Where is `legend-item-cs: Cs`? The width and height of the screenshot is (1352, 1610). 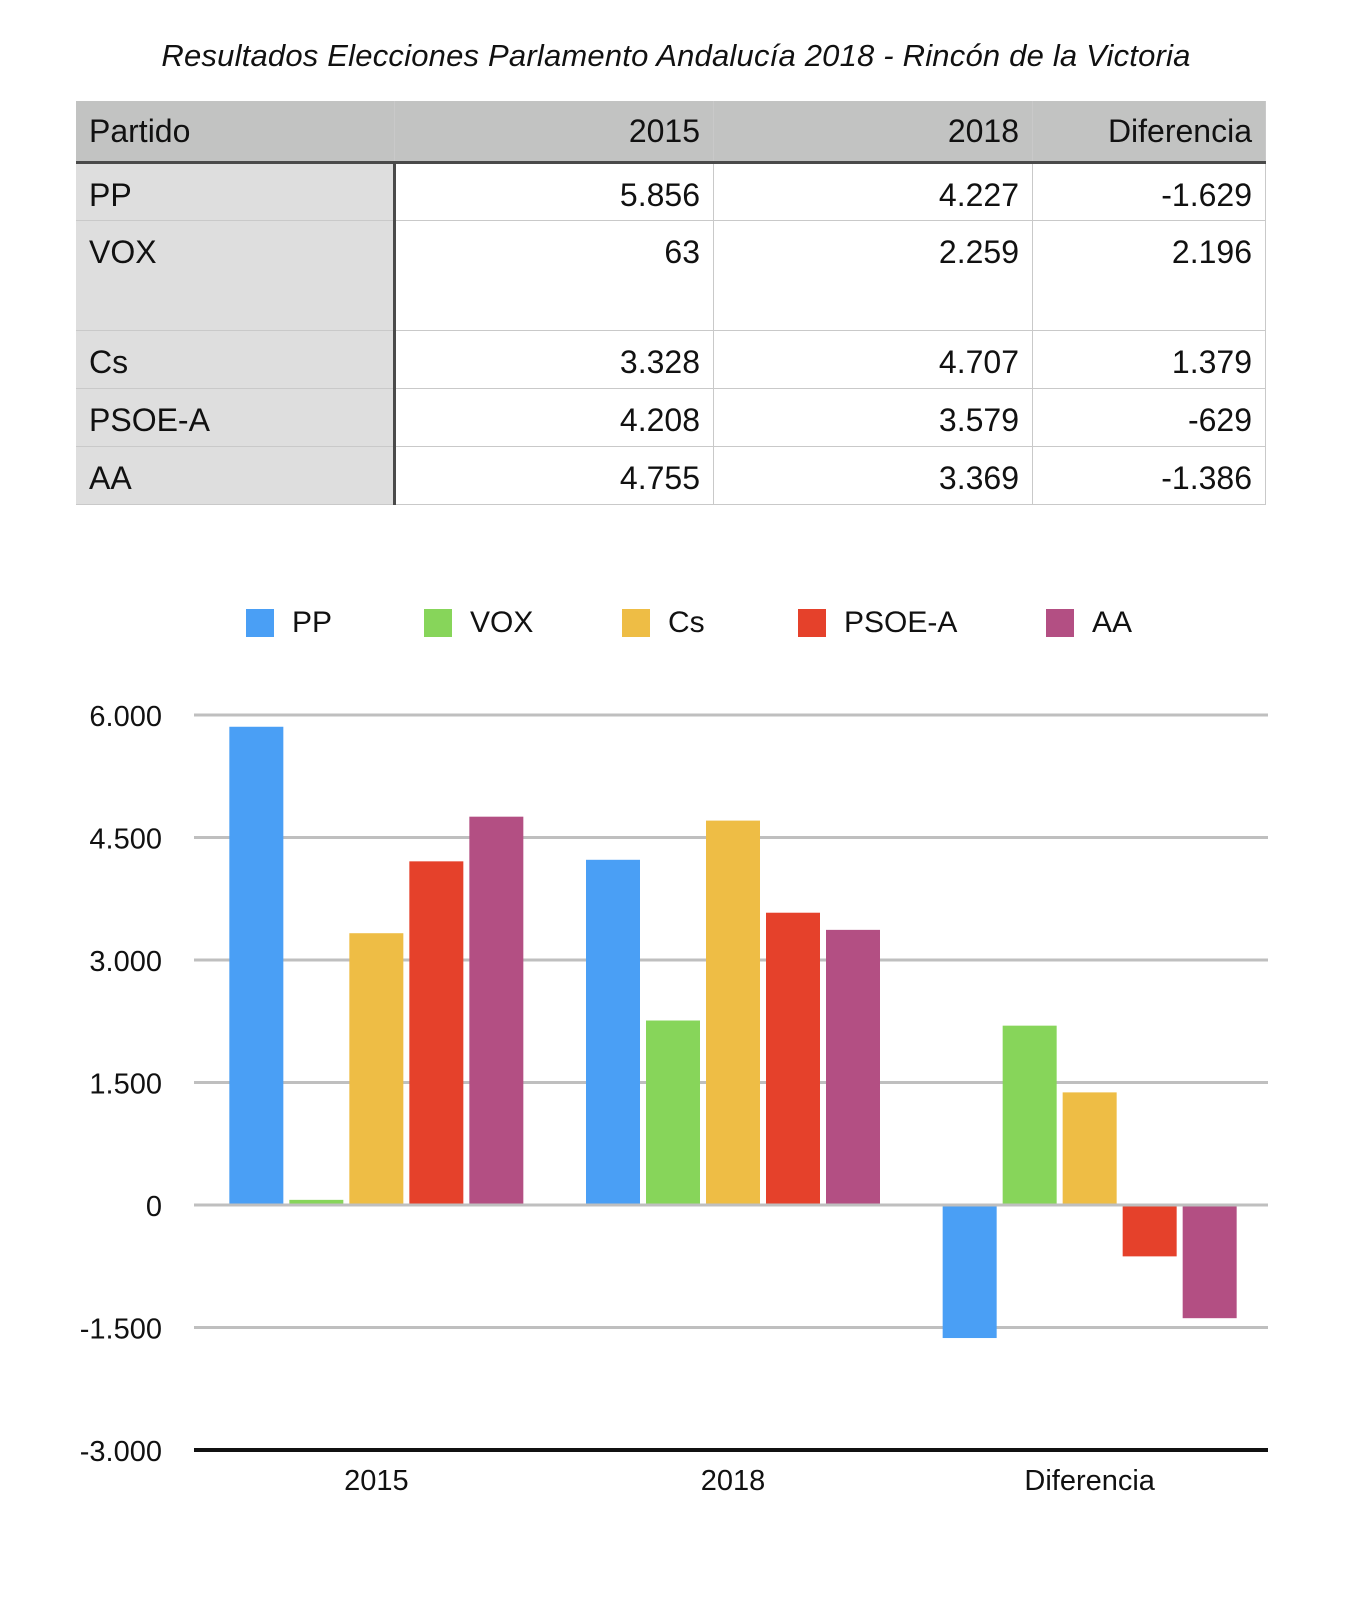 legend-item-cs: Cs is located at coordinates (663, 623).